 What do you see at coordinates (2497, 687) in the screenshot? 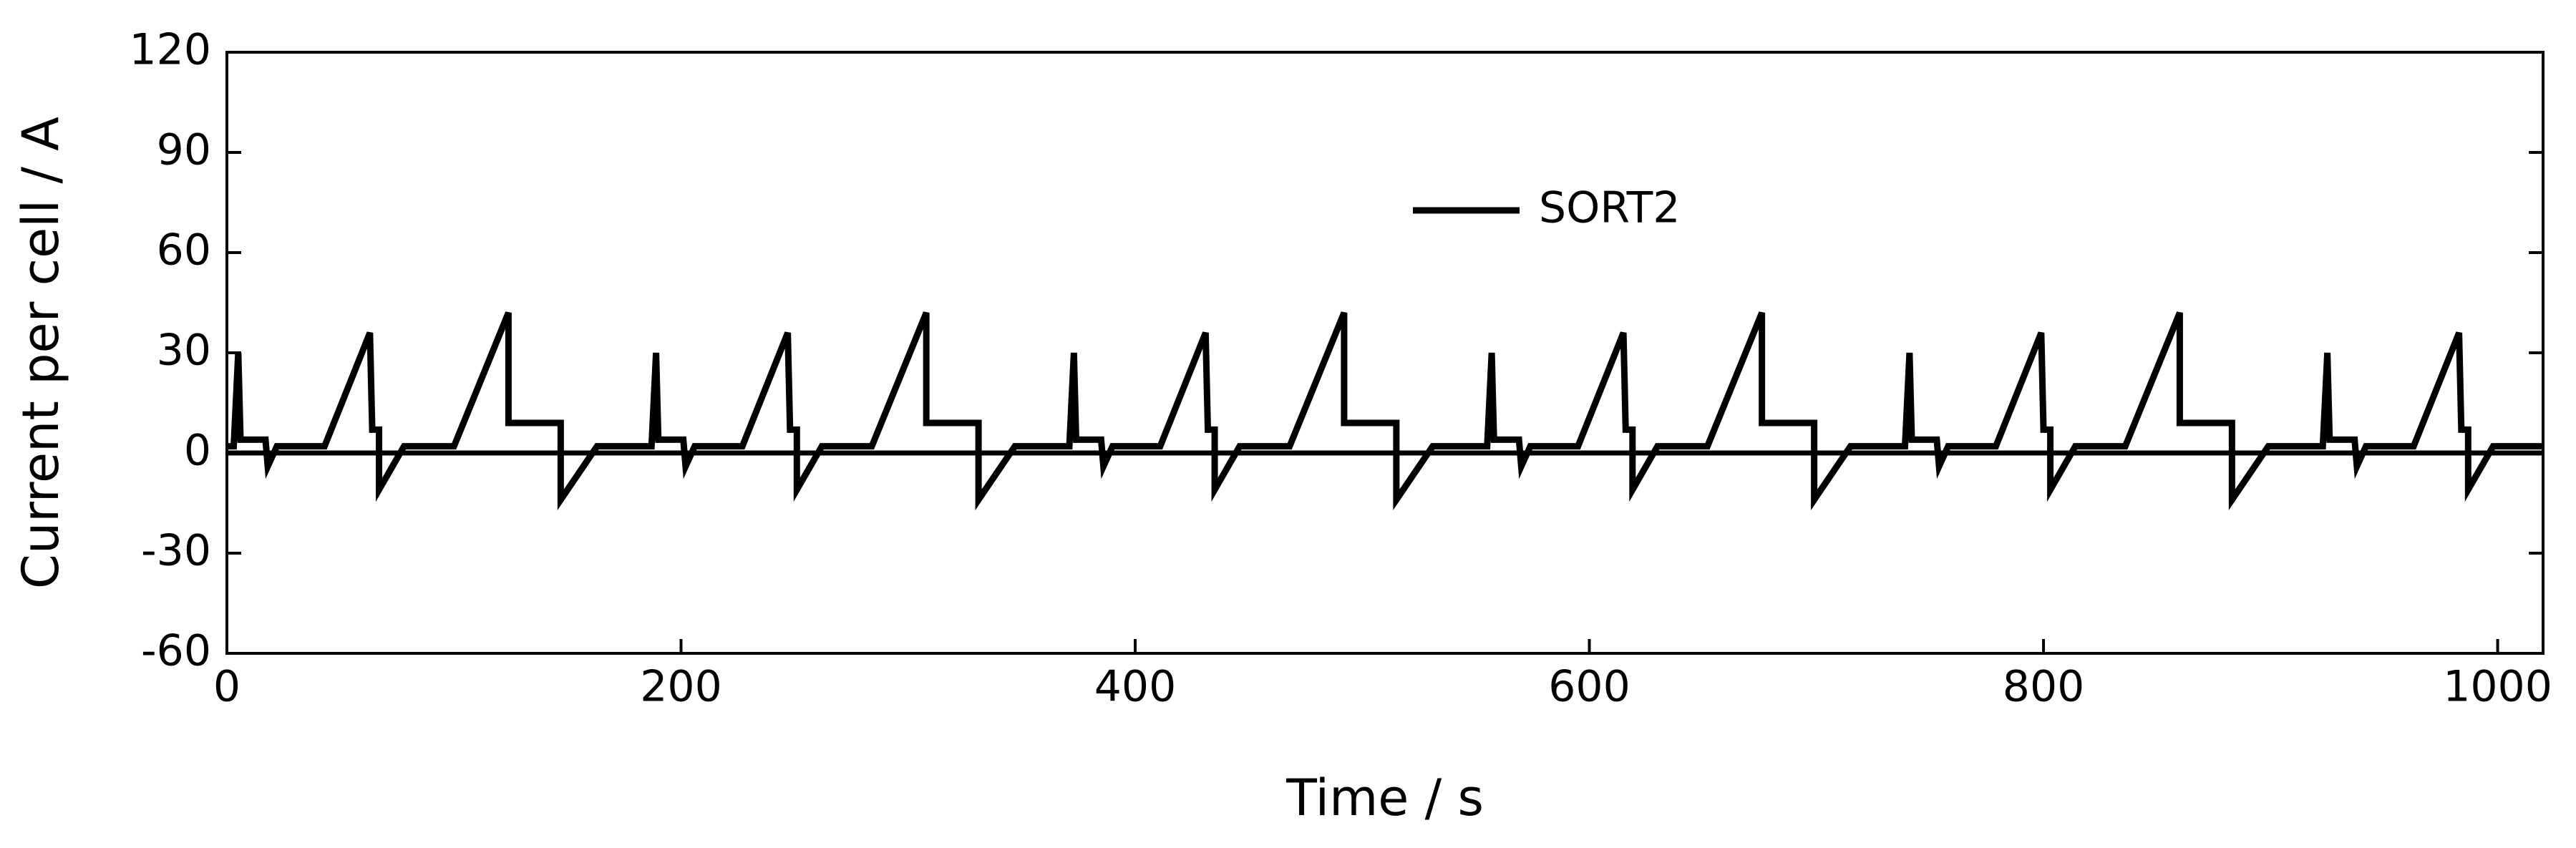
I see `x-tick-label: 1000` at bounding box center [2497, 687].